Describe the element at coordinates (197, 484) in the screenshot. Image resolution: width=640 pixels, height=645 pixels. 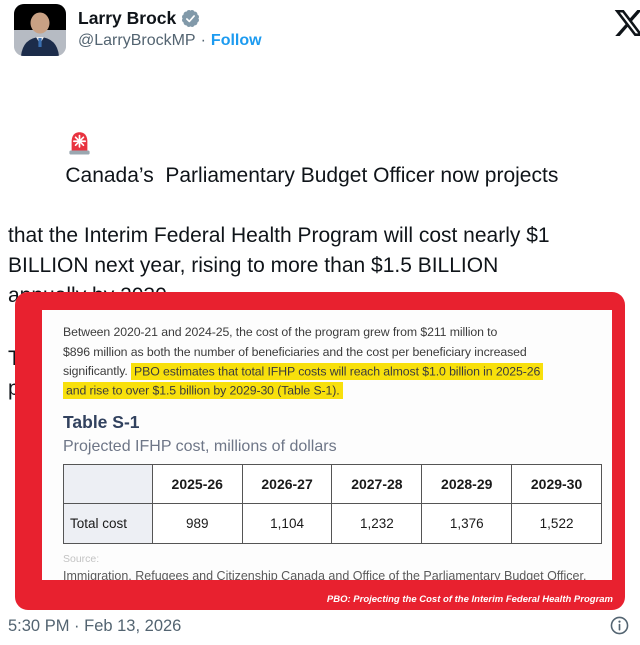
I see `table-column-header: 2025-26` at that location.